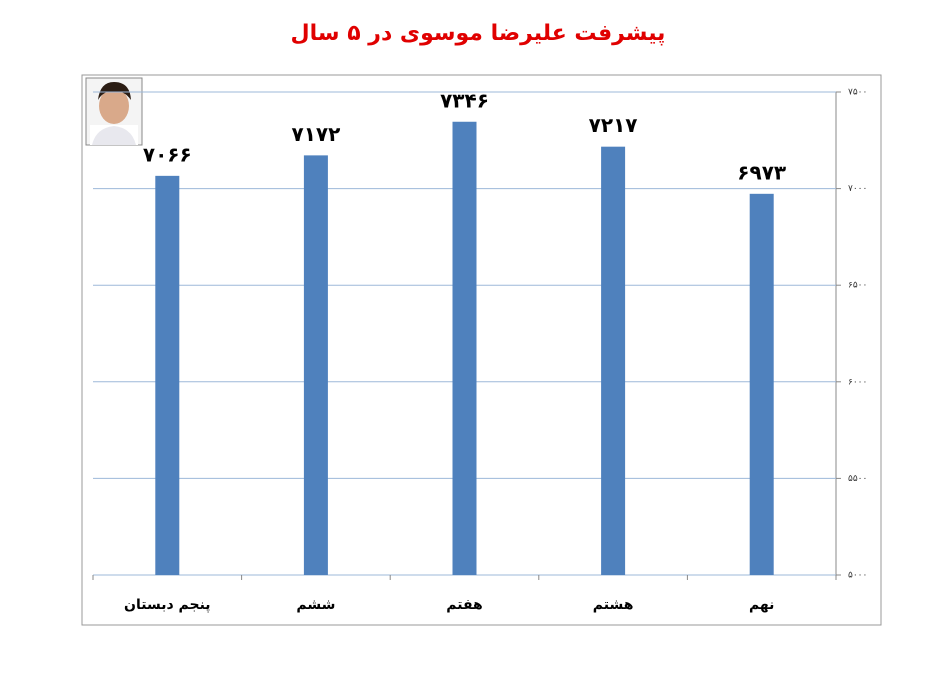  What do you see at coordinates (464, 100) in the screenshot?
I see `value-label: ۷۳۴۶` at bounding box center [464, 100].